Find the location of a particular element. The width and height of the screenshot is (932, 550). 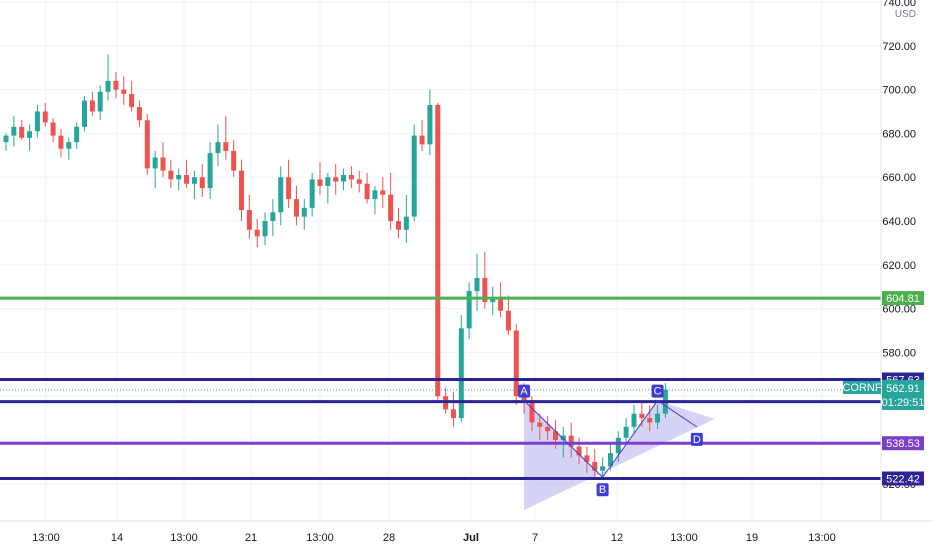

pattern-point-label: B is located at coordinates (602, 490).